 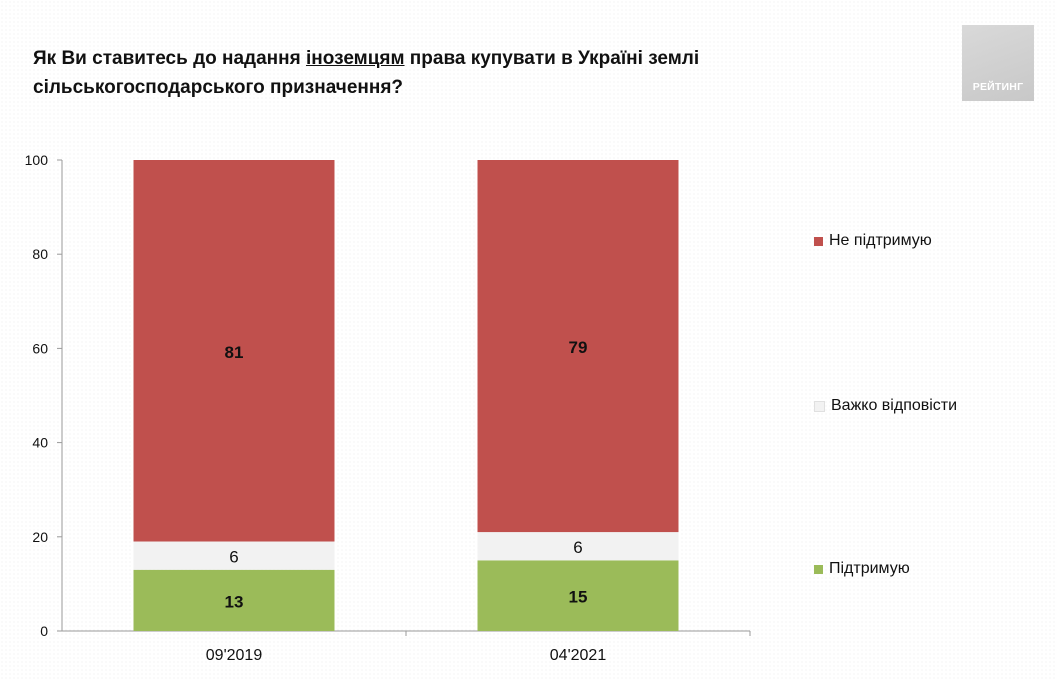 I want to click on y-tick-label: 40, so click(x=40, y=443).